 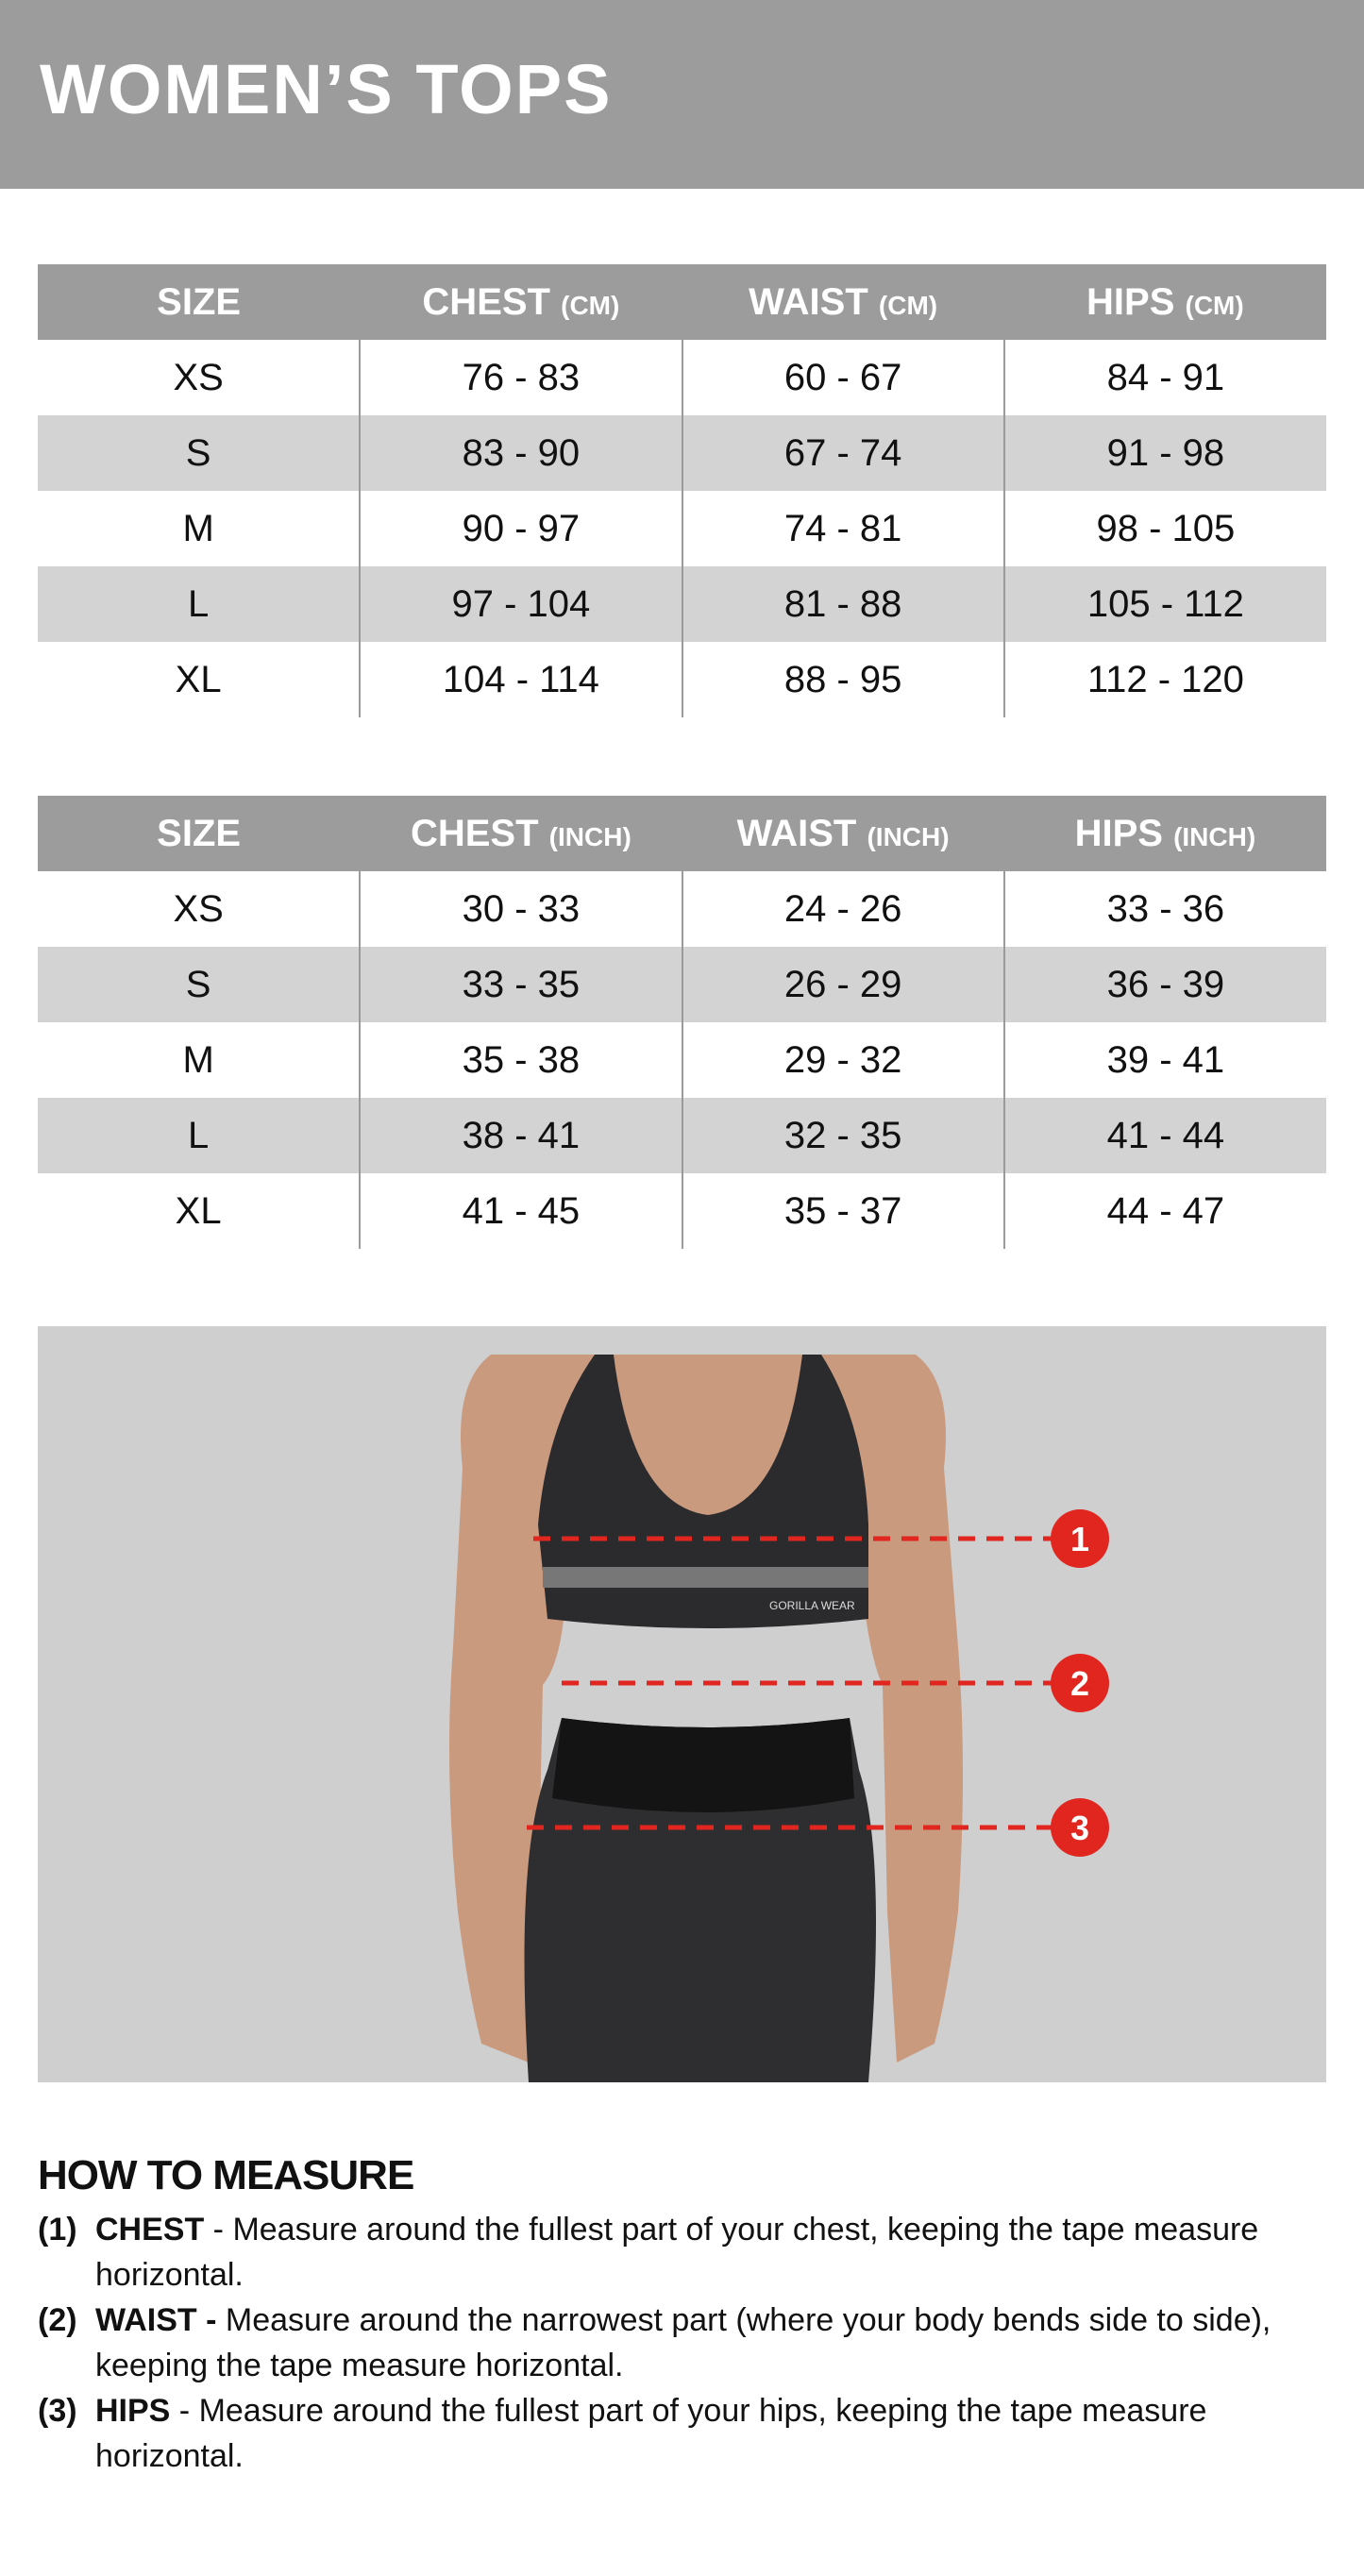 I want to click on table-row: XL 41 - 45 35 - 37 44 - 47, so click(x=682, y=1211).